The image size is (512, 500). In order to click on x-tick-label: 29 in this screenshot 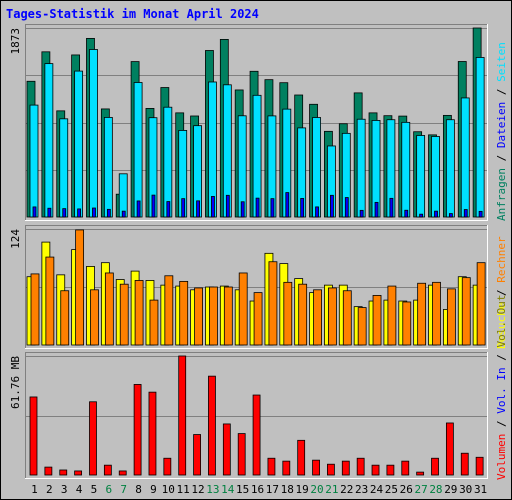, I will do `click(450, 489)`.